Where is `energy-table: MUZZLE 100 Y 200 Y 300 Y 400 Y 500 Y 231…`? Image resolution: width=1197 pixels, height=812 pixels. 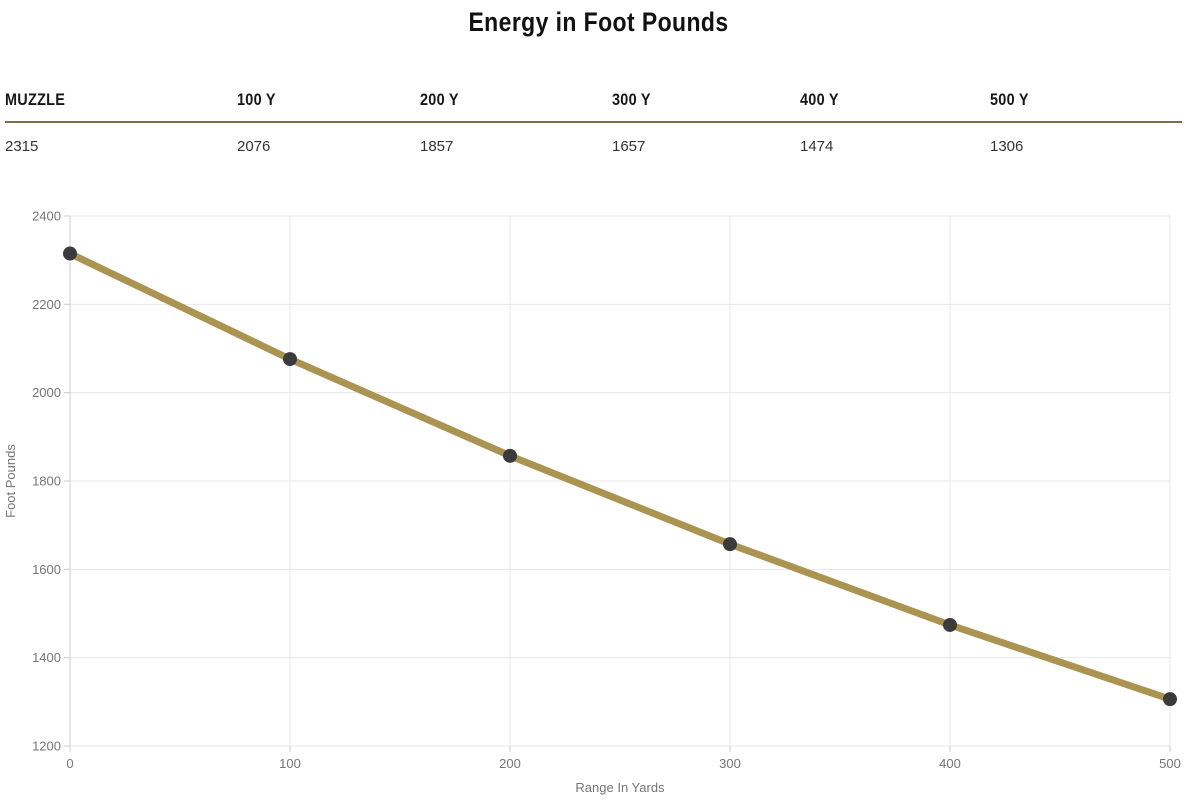 energy-table: MUZZLE 100 Y 200 Y 300 Y 400 Y 500 Y 231… is located at coordinates (593, 122).